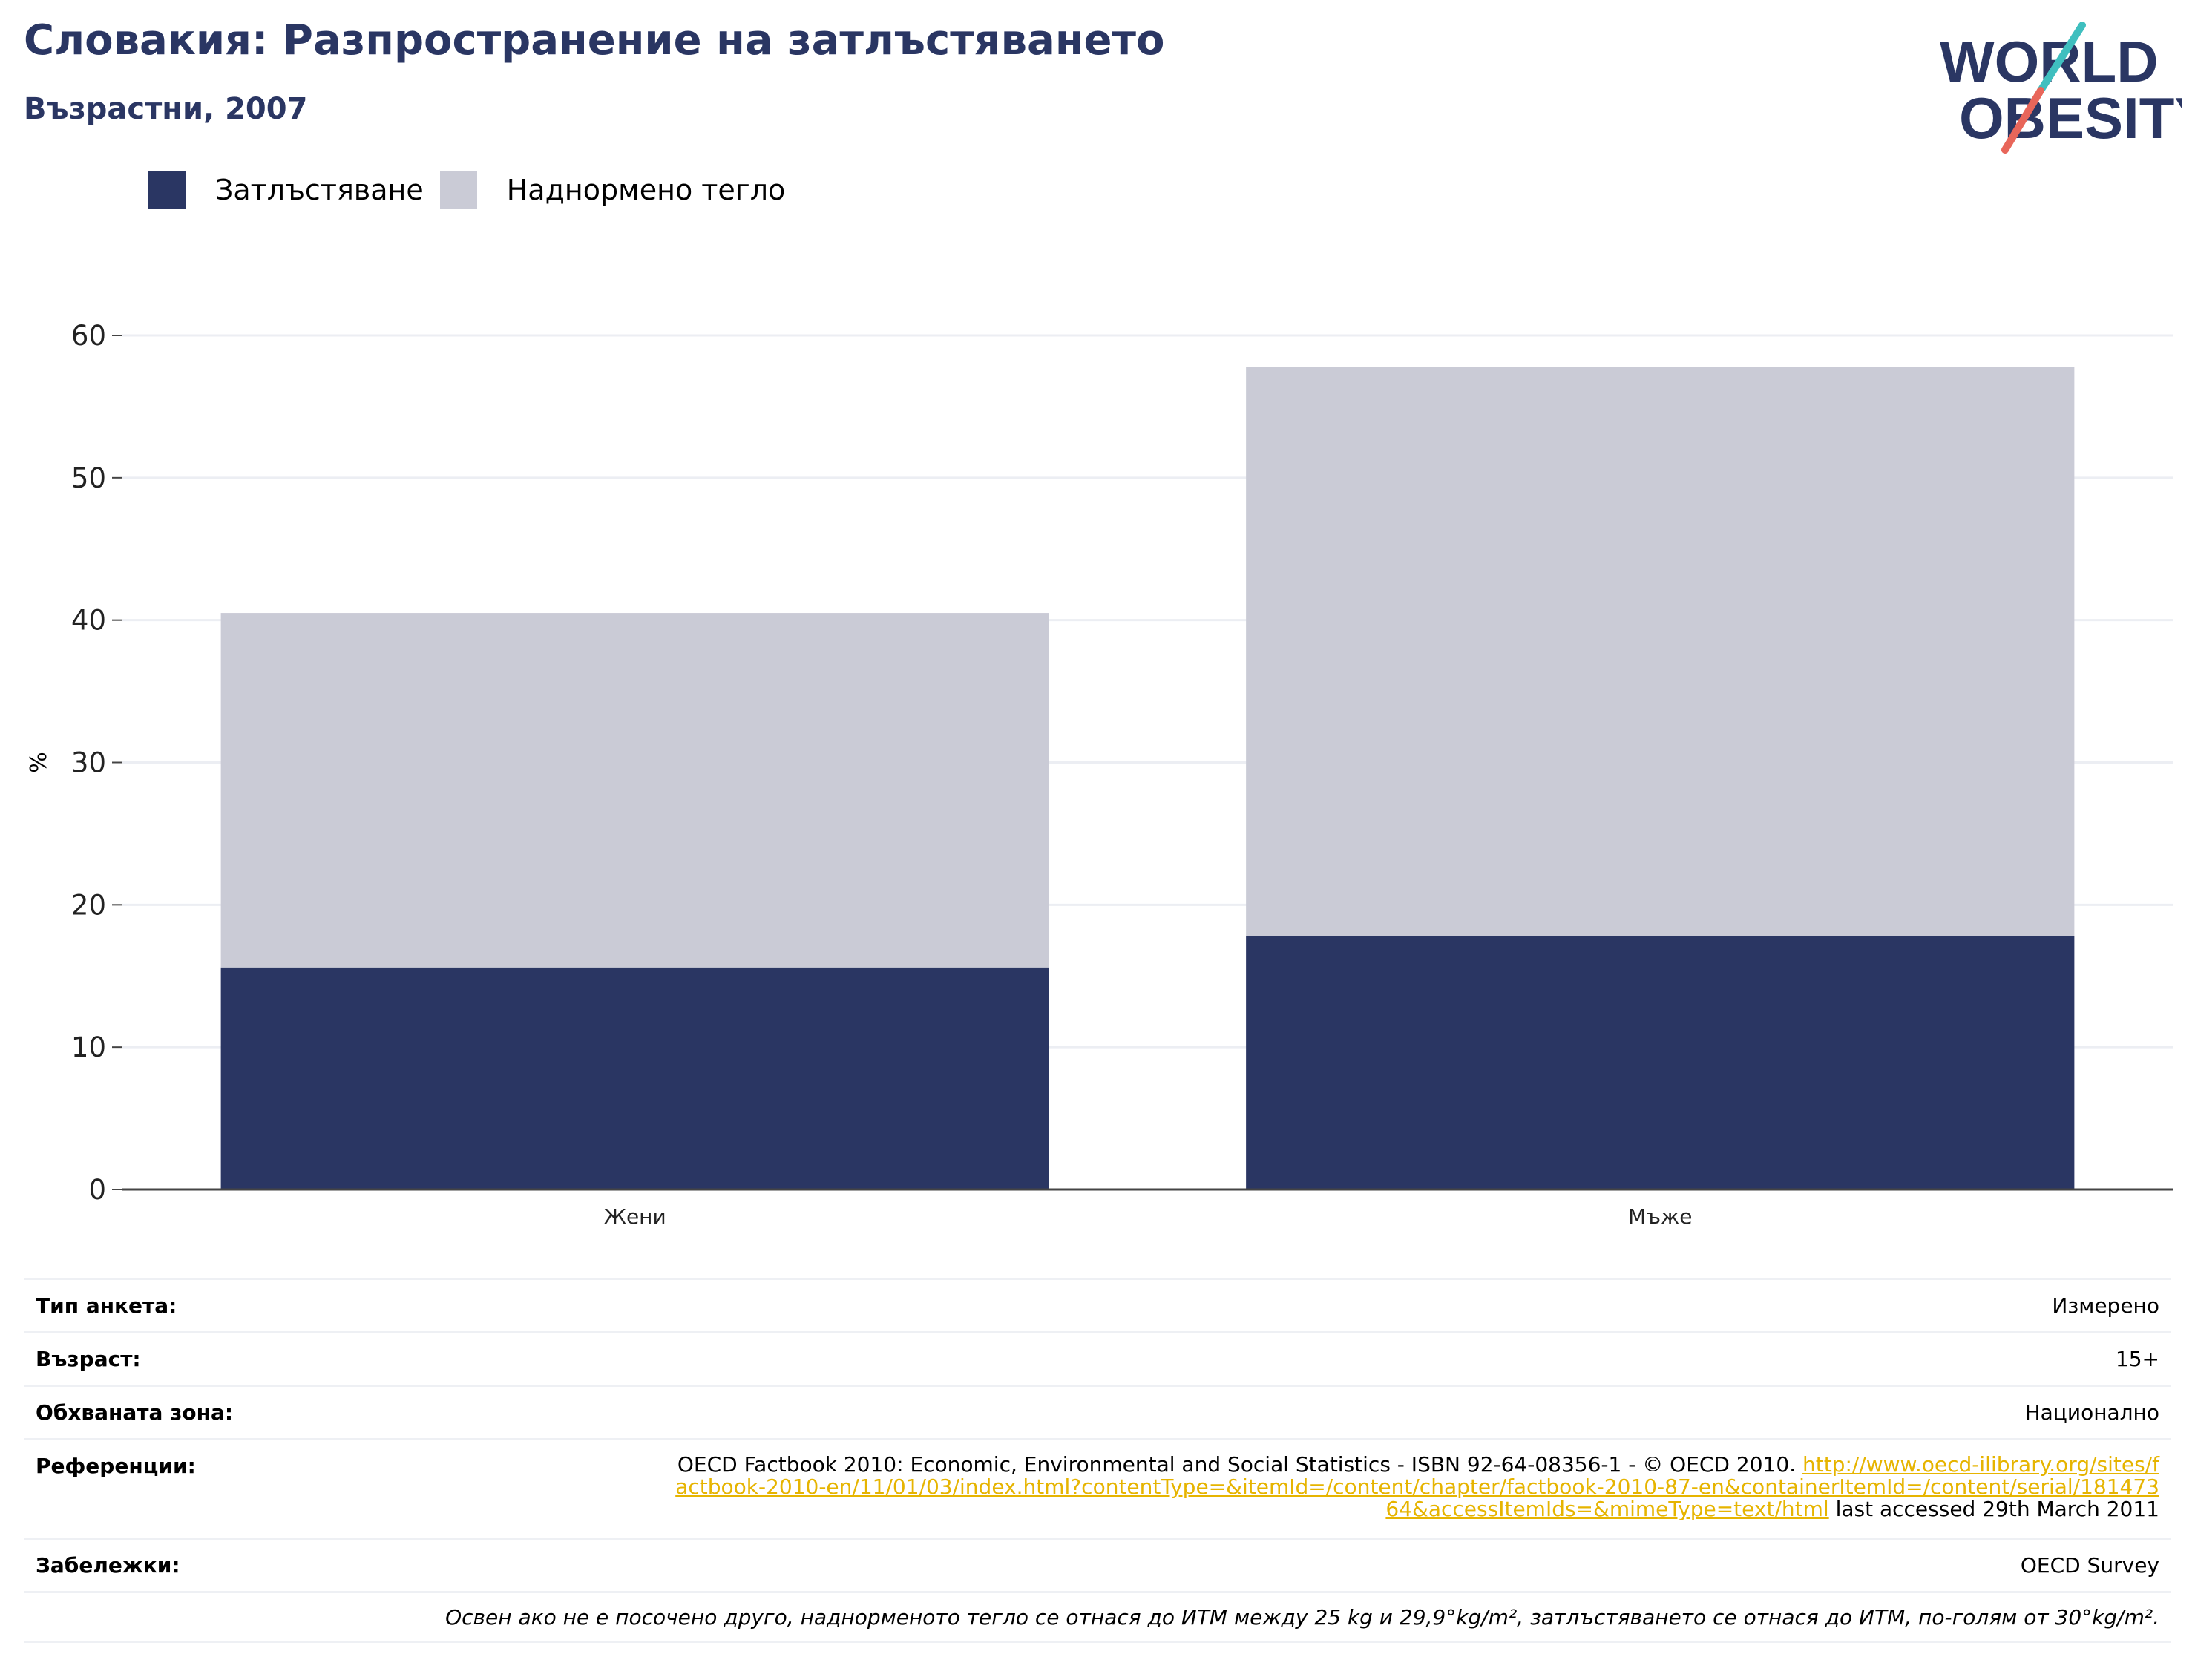 Image resolution: width=2195 pixels, height=1680 pixels. What do you see at coordinates (89, 336) in the screenshot?
I see `y-tick-label: 60` at bounding box center [89, 336].